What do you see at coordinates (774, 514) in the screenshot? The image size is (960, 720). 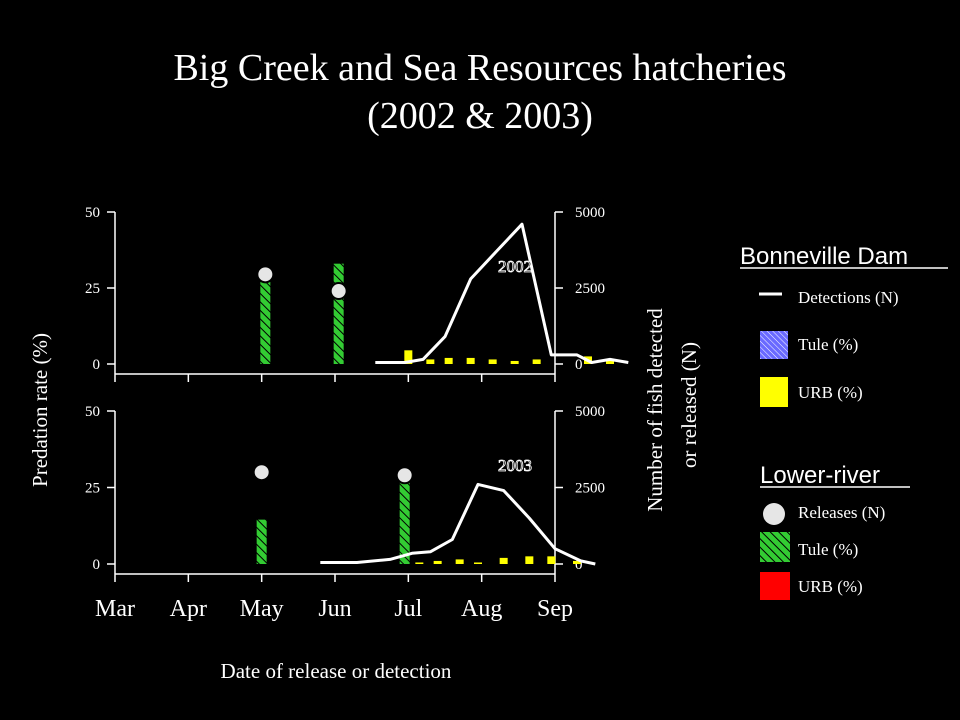 I see `legend-release-circle-icon` at bounding box center [774, 514].